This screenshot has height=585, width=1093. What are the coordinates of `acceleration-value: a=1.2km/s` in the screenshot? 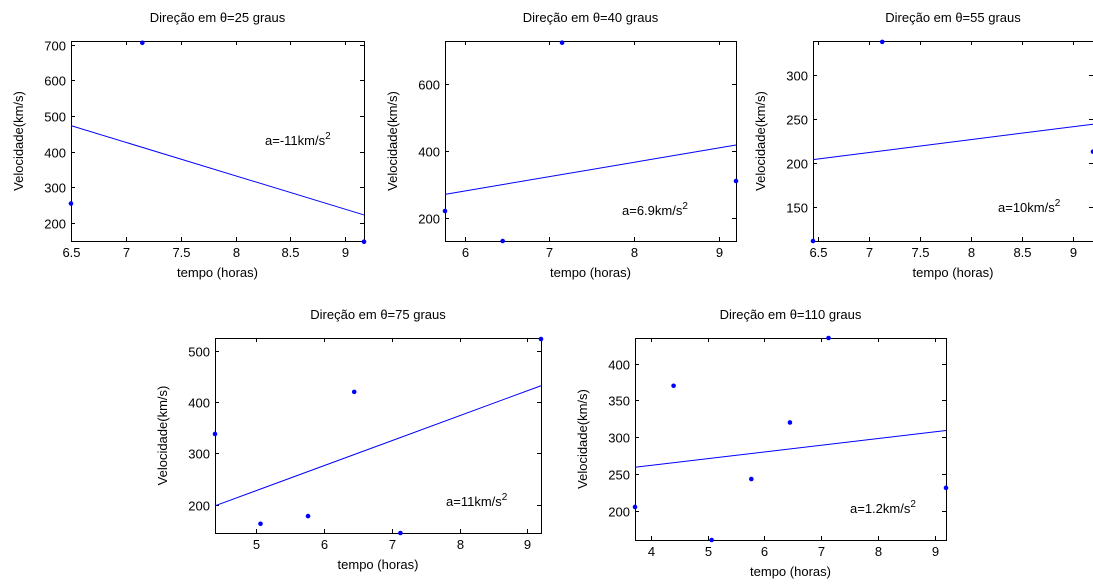 It's located at (880, 508).